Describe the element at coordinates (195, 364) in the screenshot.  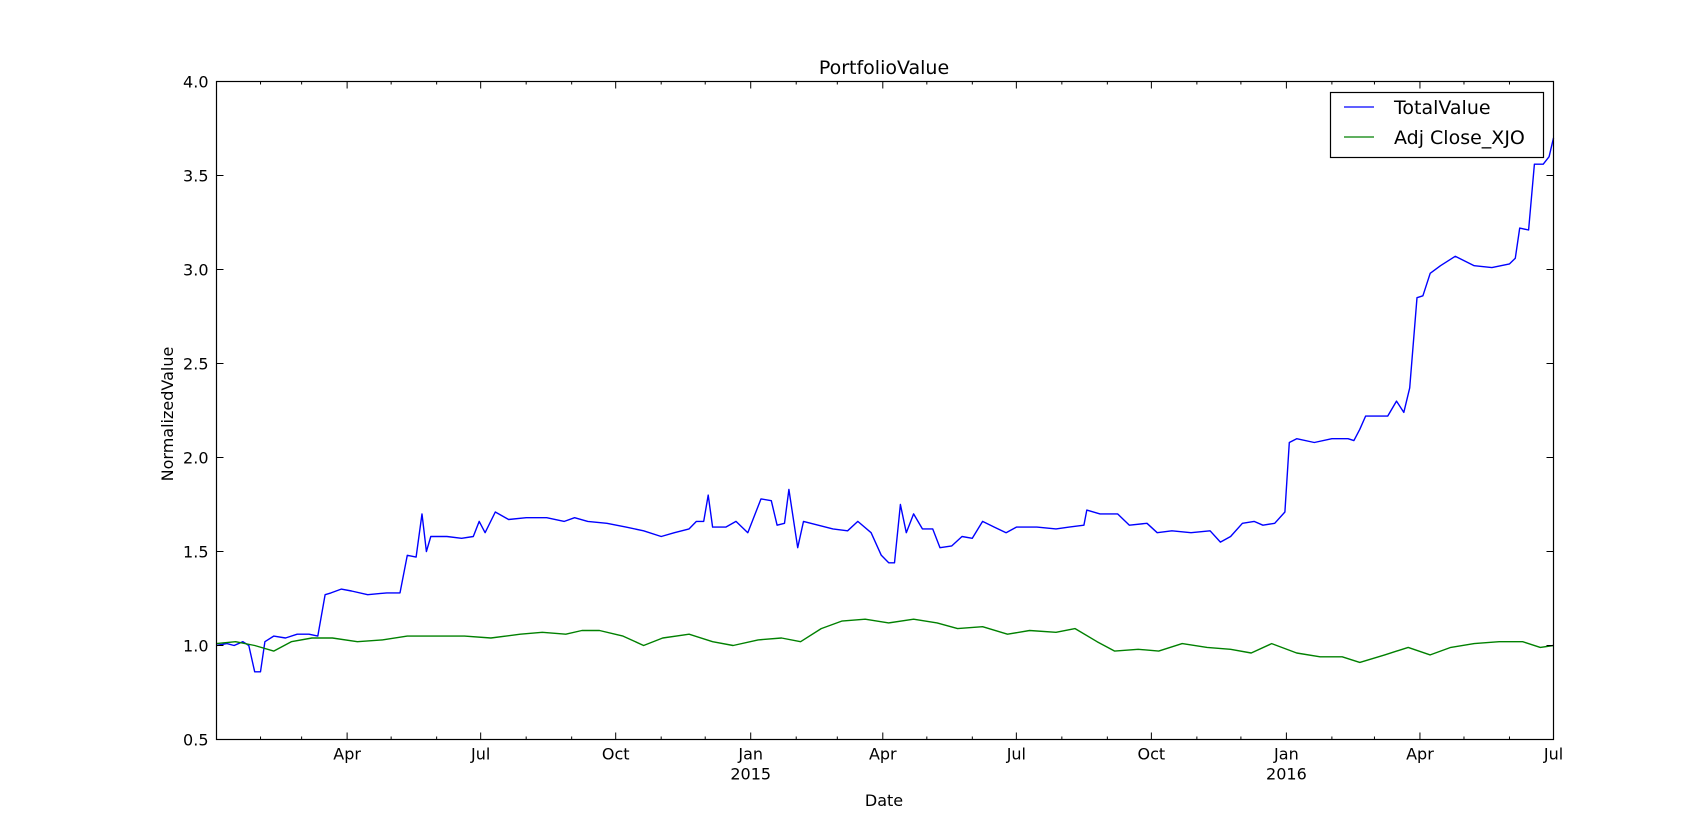
I see `y-tick-label: 2.5` at that location.